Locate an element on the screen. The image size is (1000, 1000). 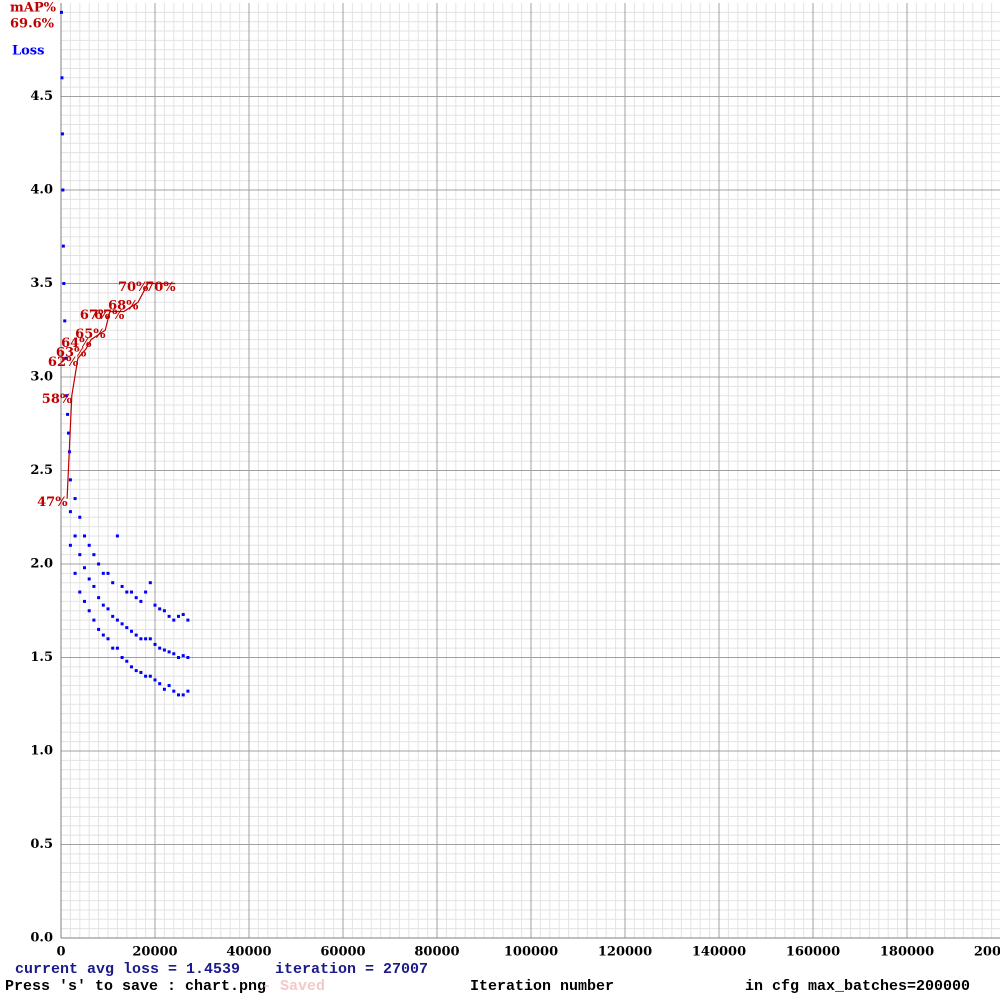
x-tick-label: 160000 is located at coordinates (813, 952).